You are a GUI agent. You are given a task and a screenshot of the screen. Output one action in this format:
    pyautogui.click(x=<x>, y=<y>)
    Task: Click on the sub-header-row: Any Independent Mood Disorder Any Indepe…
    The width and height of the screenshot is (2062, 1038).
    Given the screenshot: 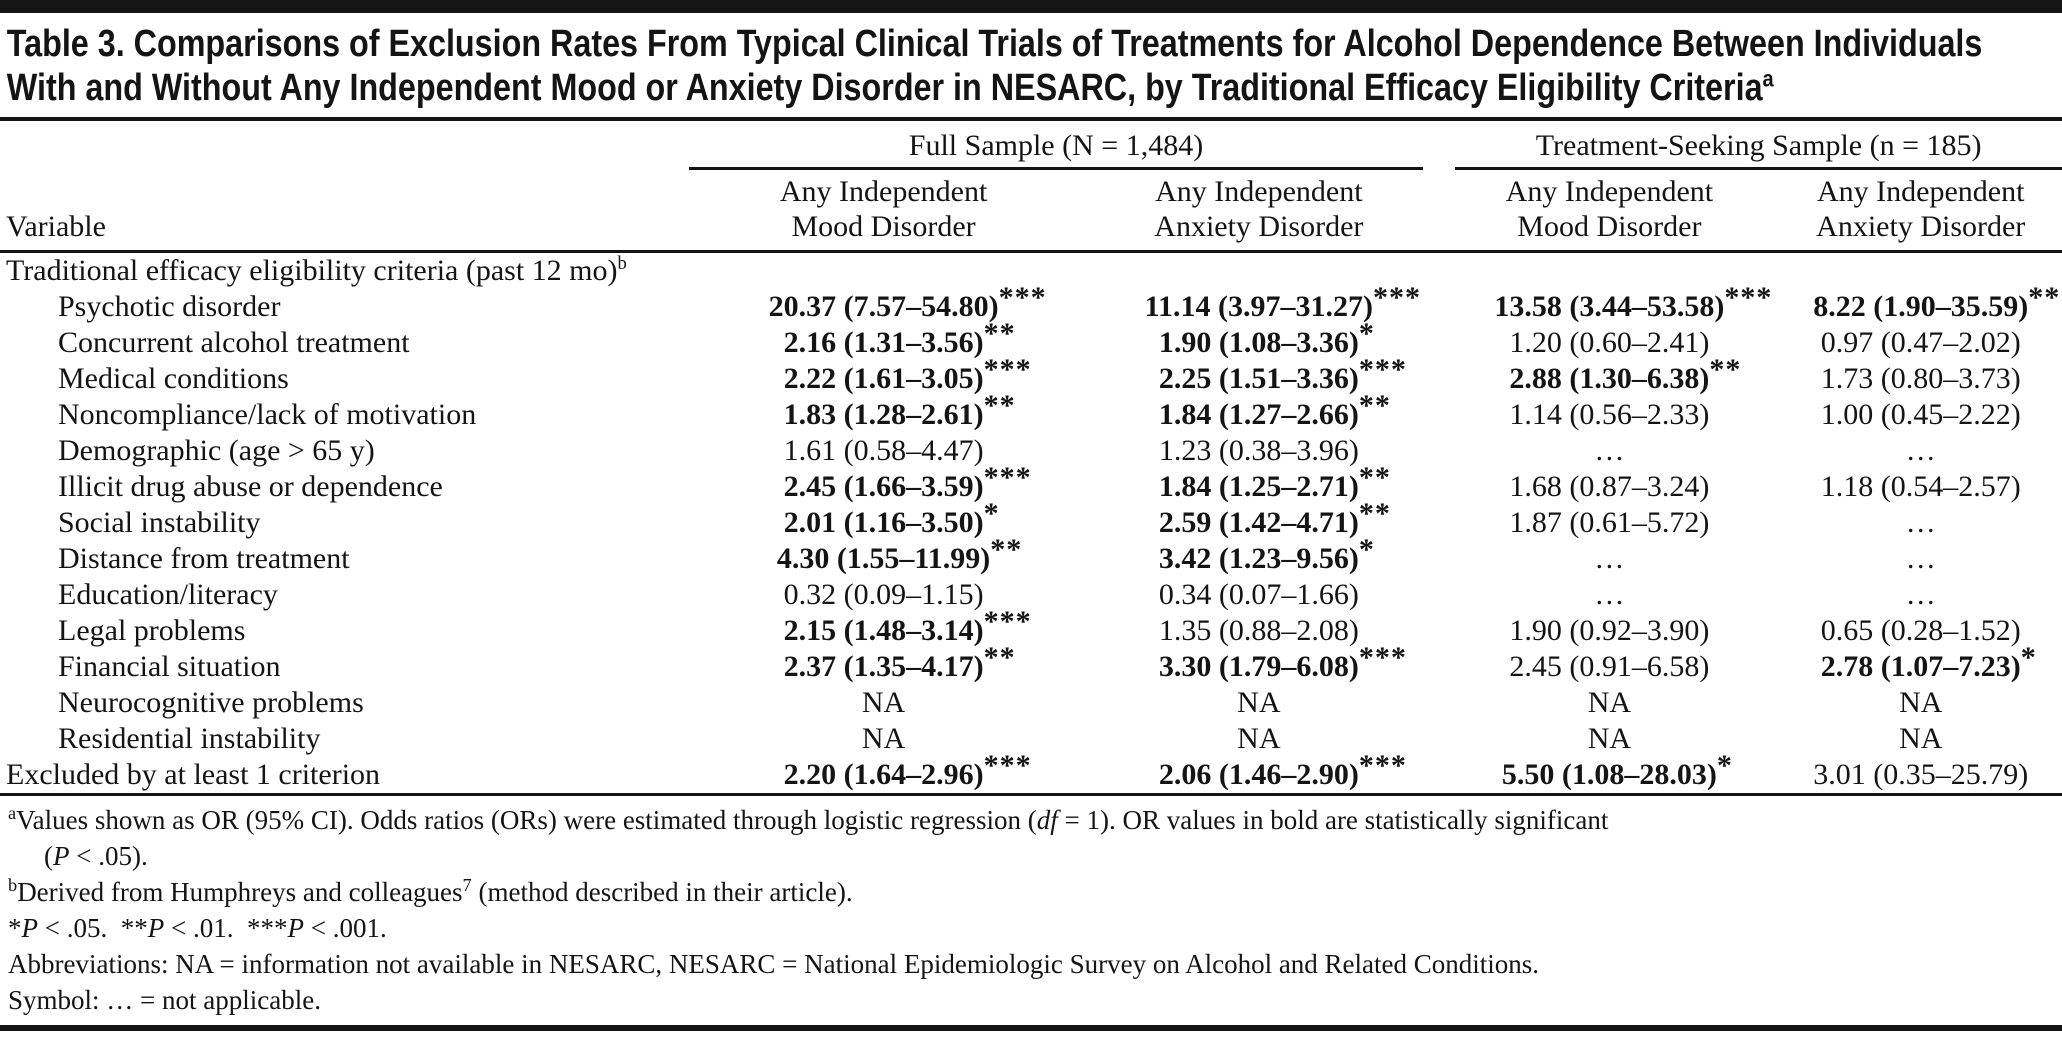 What is the action you would take?
    pyautogui.click(x=1031, y=211)
    